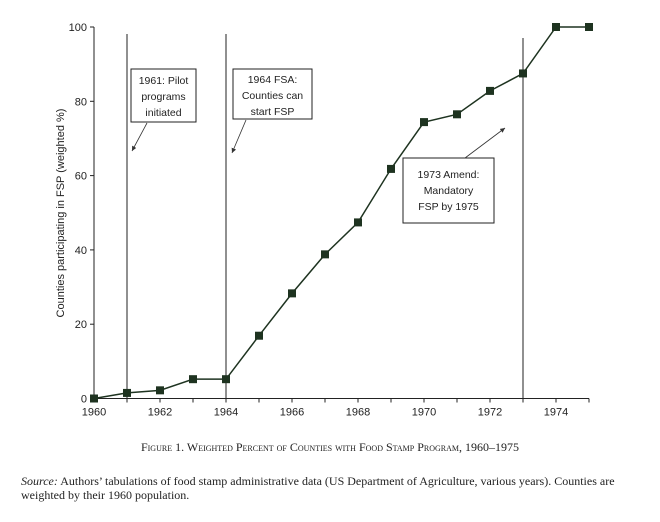 The height and width of the screenshot is (522, 660). What do you see at coordinates (292, 293) in the screenshot?
I see `data-point-1966` at bounding box center [292, 293].